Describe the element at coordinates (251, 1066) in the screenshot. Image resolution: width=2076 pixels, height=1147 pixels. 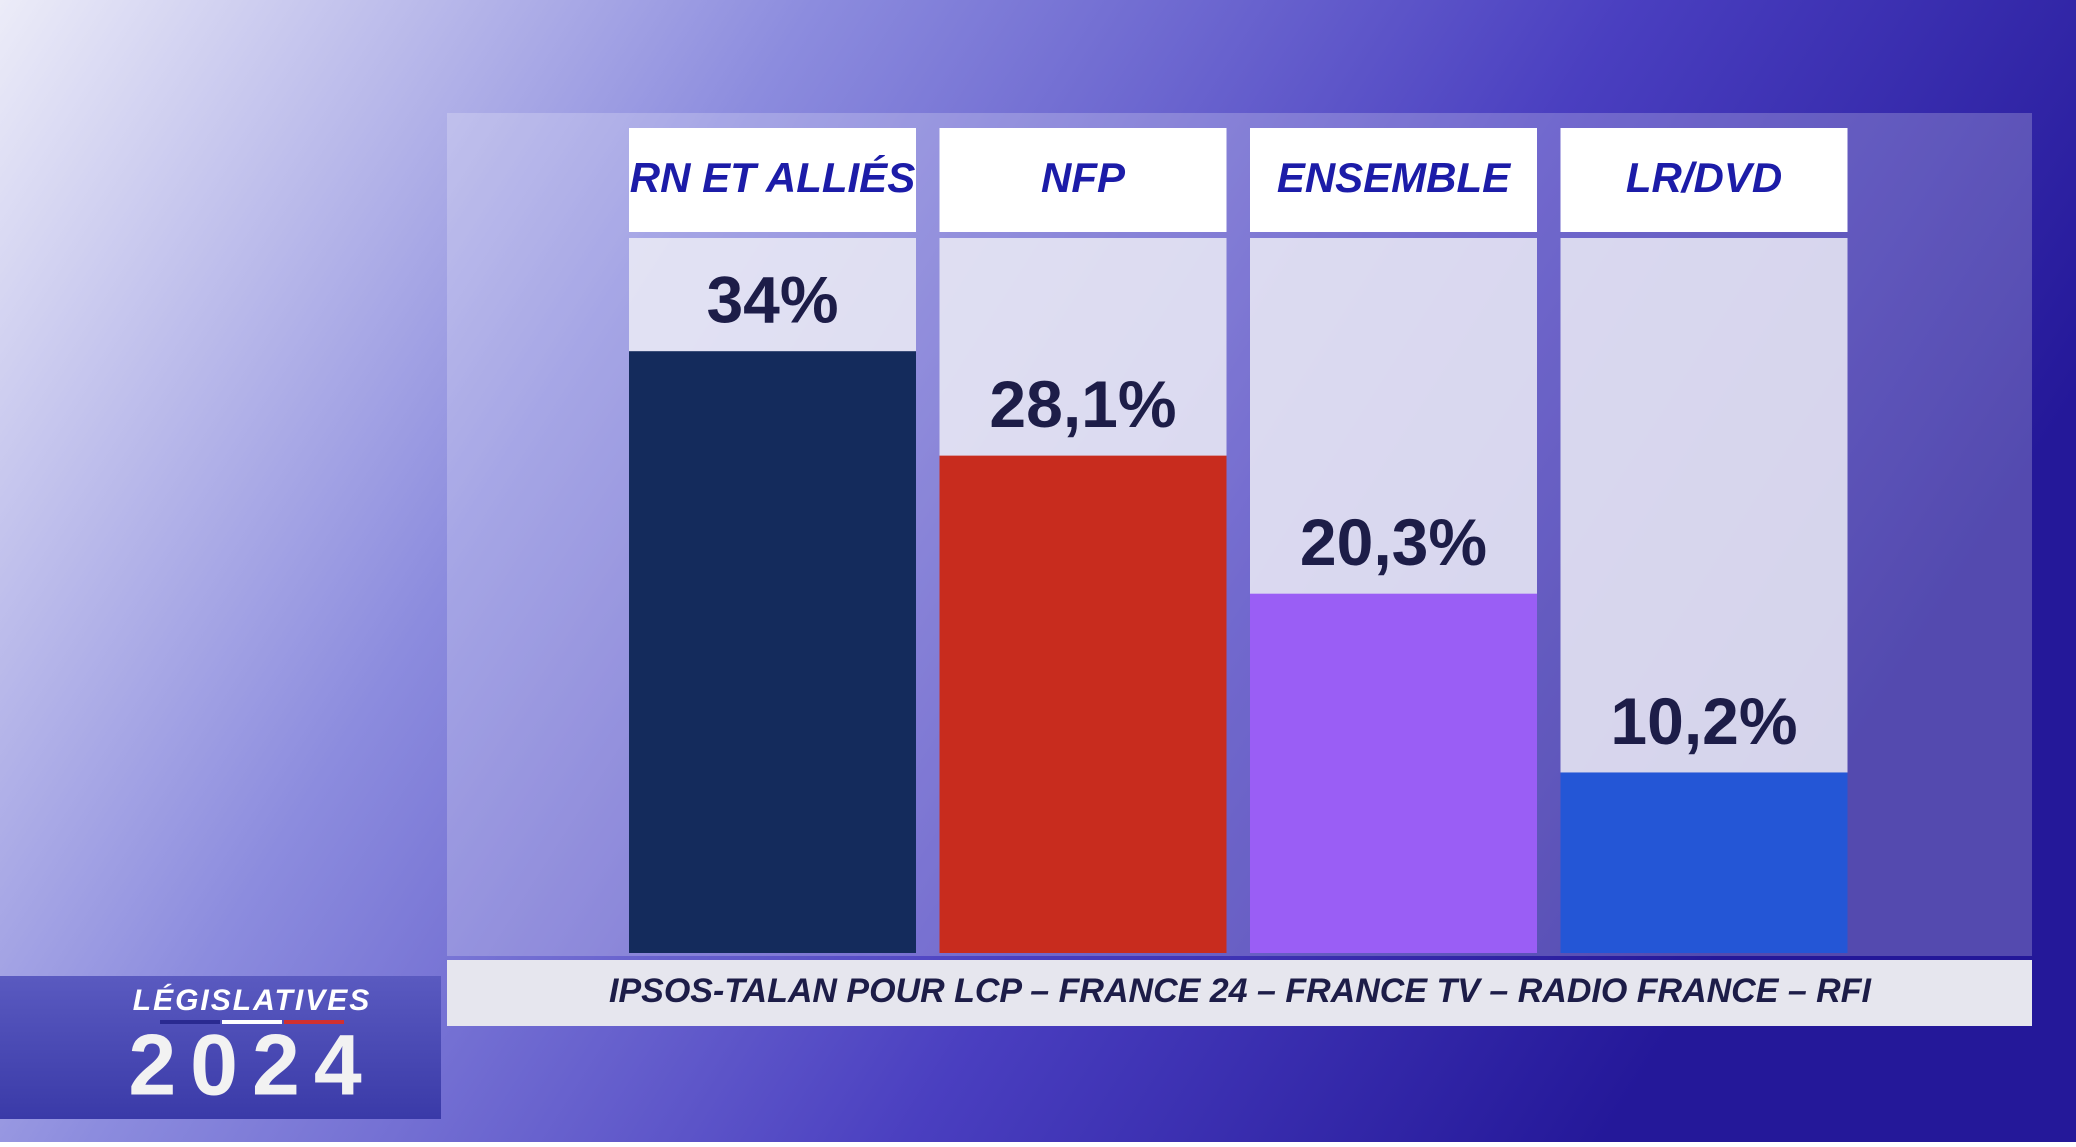
I see `logo-year: 2024` at that location.